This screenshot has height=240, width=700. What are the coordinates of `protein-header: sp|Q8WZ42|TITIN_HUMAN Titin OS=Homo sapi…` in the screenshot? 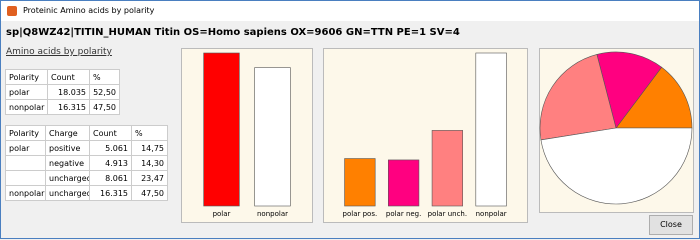 It's located at (233, 32).